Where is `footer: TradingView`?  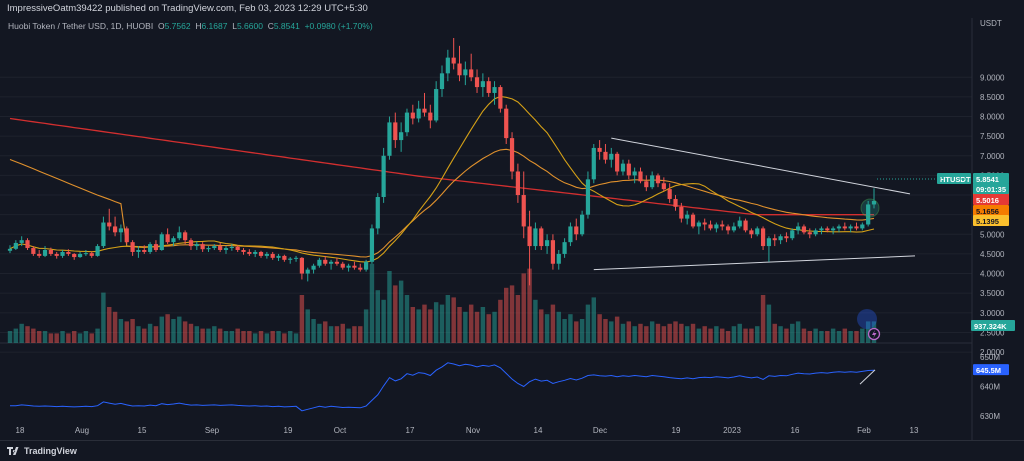 footer: TradingView is located at coordinates (512, 450).